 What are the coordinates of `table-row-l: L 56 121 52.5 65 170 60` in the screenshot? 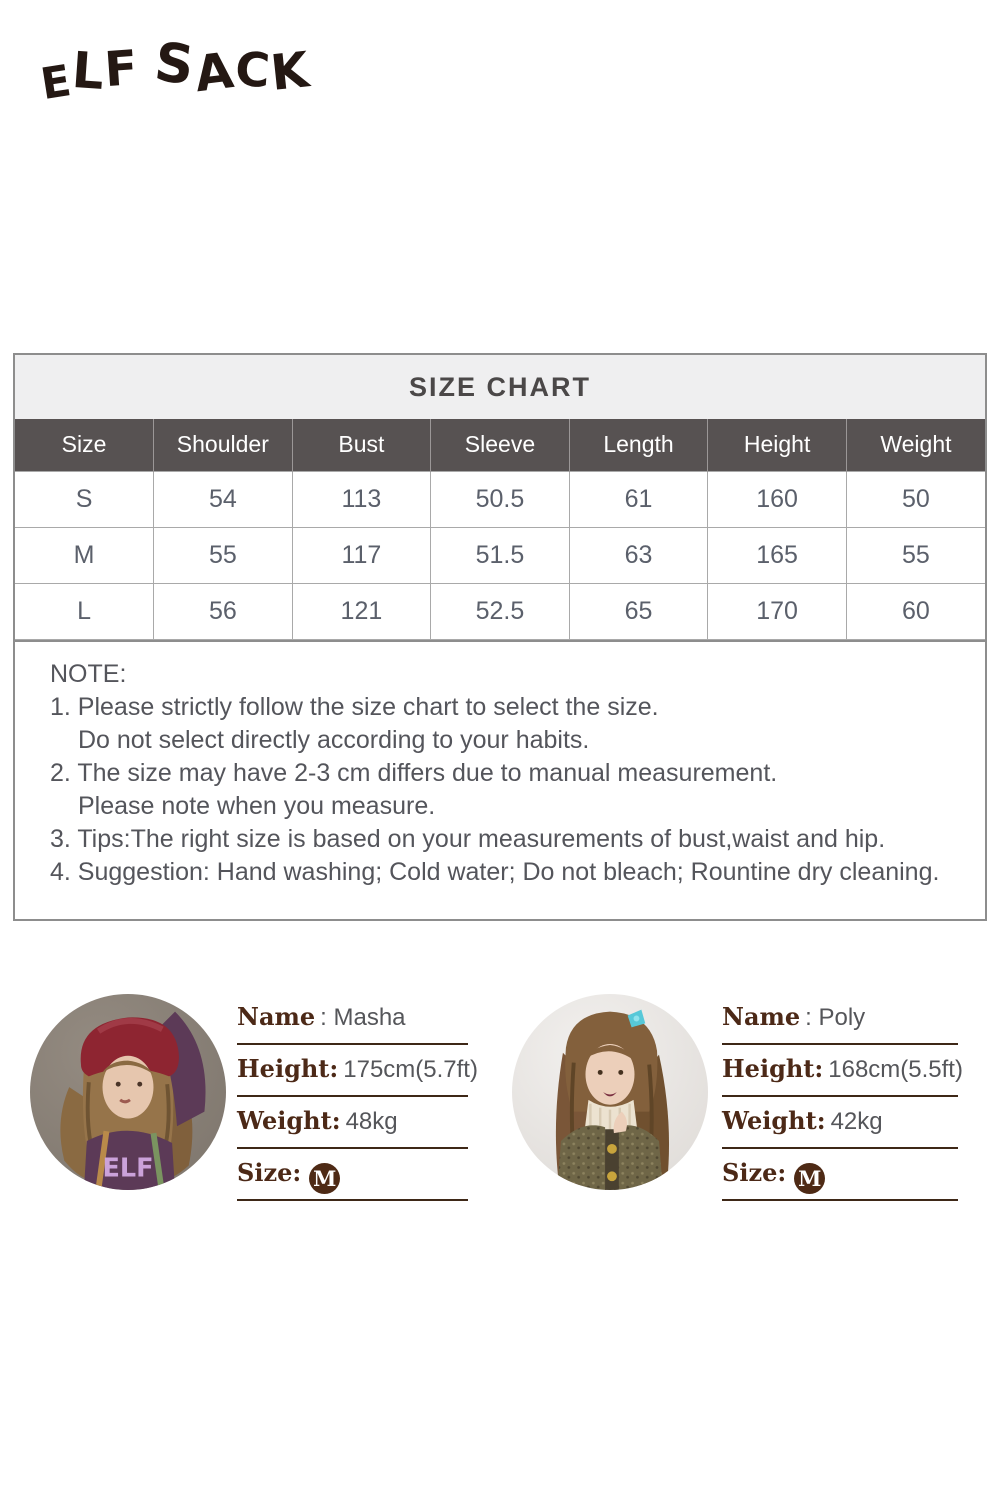 It's located at (500, 611).